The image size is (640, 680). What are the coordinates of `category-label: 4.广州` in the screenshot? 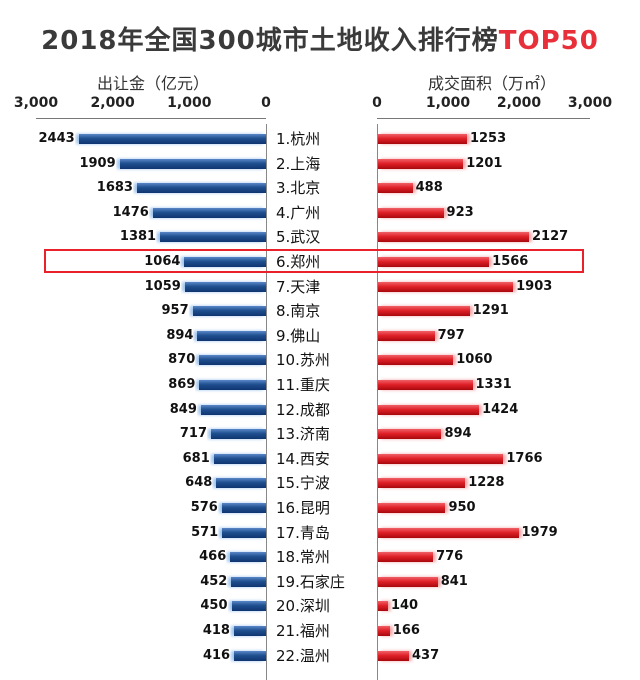 It's located at (298, 212).